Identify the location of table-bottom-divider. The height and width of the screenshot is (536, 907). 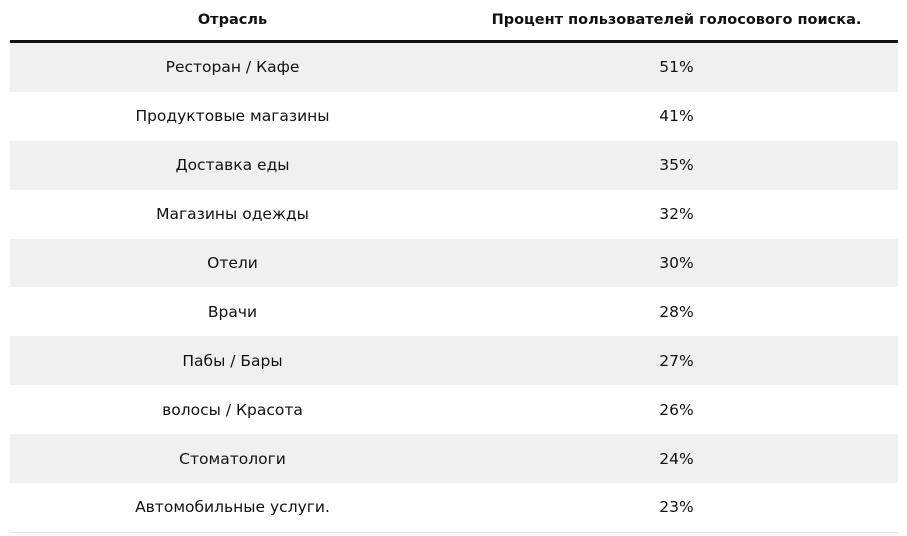
(454, 532).